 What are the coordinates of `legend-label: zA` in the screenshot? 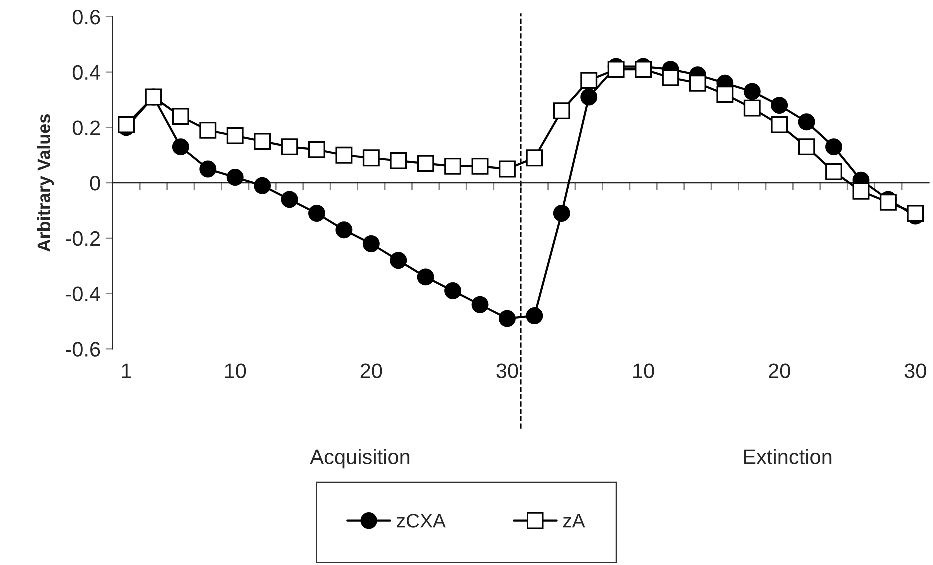 It's located at (574, 521).